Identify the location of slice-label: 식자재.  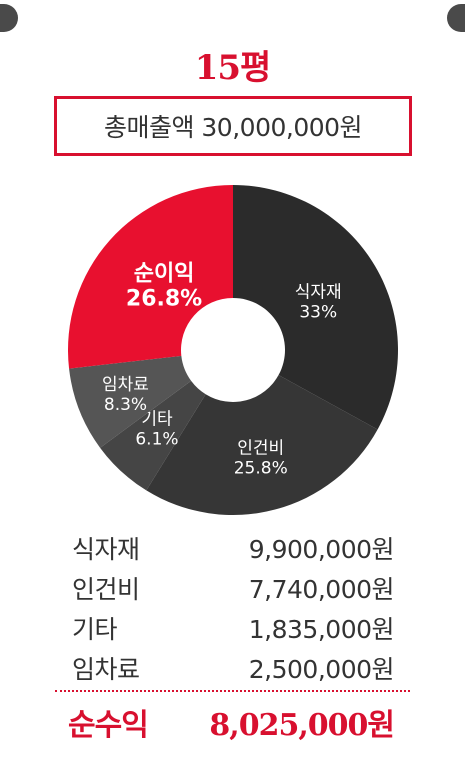
(318, 293).